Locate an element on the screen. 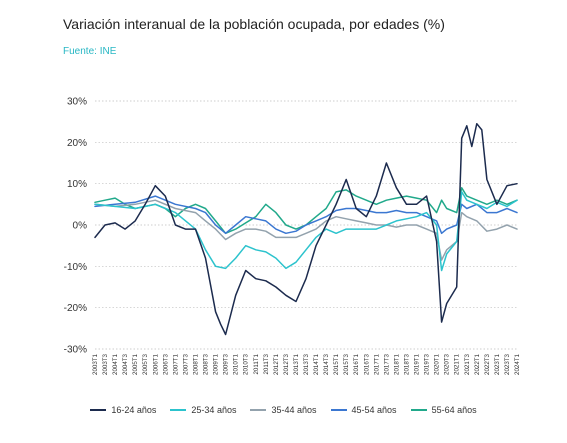 Image resolution: width=567 pixels, height=443 pixels. series-line-25-34-a-os is located at coordinates (306, 231).